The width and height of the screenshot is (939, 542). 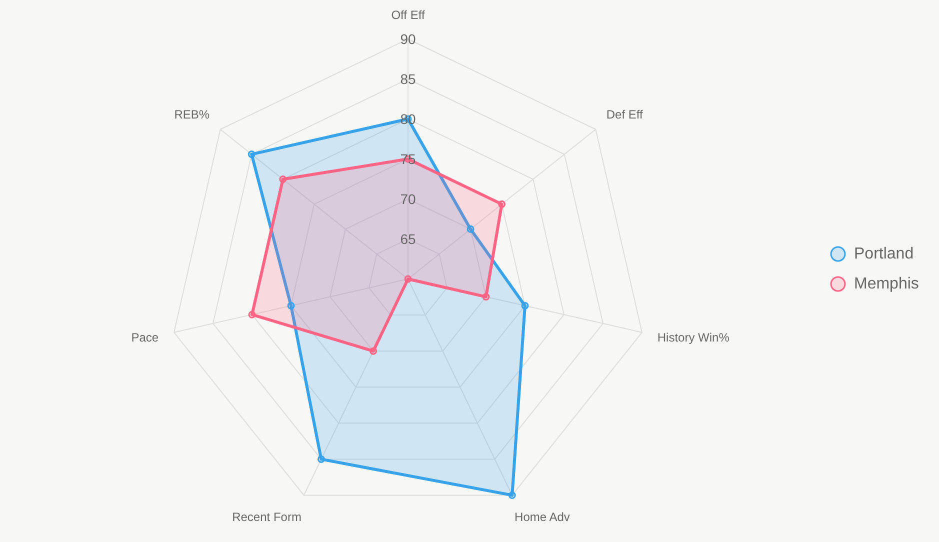 What do you see at coordinates (408, 79) in the screenshot?
I see `y-tick-label: 85` at bounding box center [408, 79].